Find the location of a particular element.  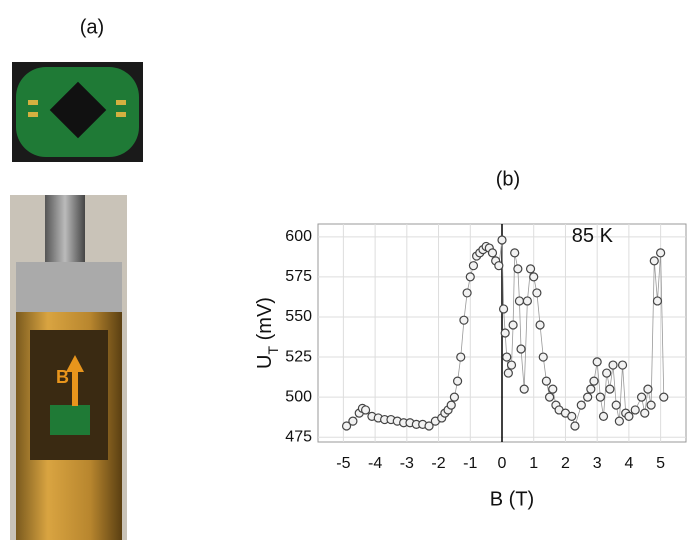

panel-label: (b) is located at coordinates (508, 179).